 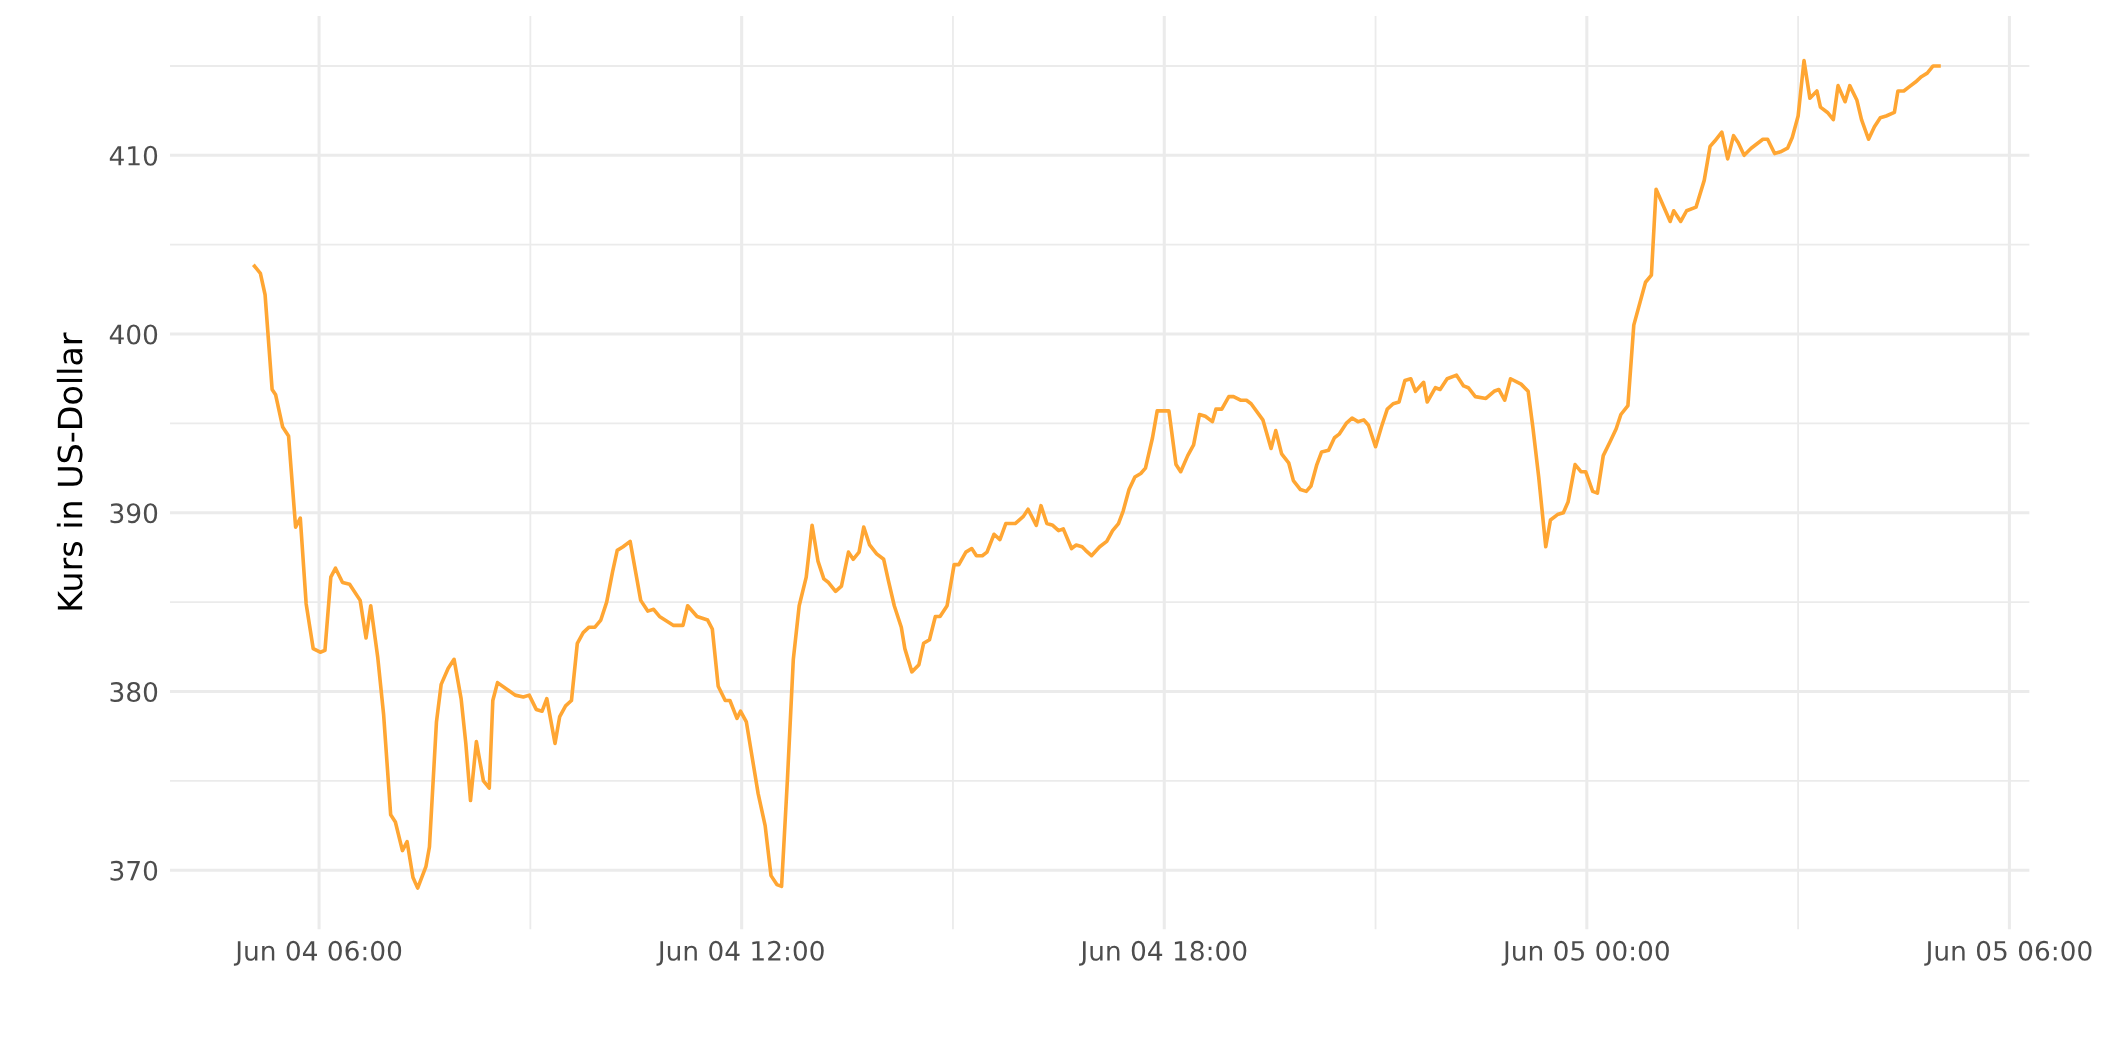 What do you see at coordinates (133, 334) in the screenshot?
I see `y-tick-label: 400` at bounding box center [133, 334].